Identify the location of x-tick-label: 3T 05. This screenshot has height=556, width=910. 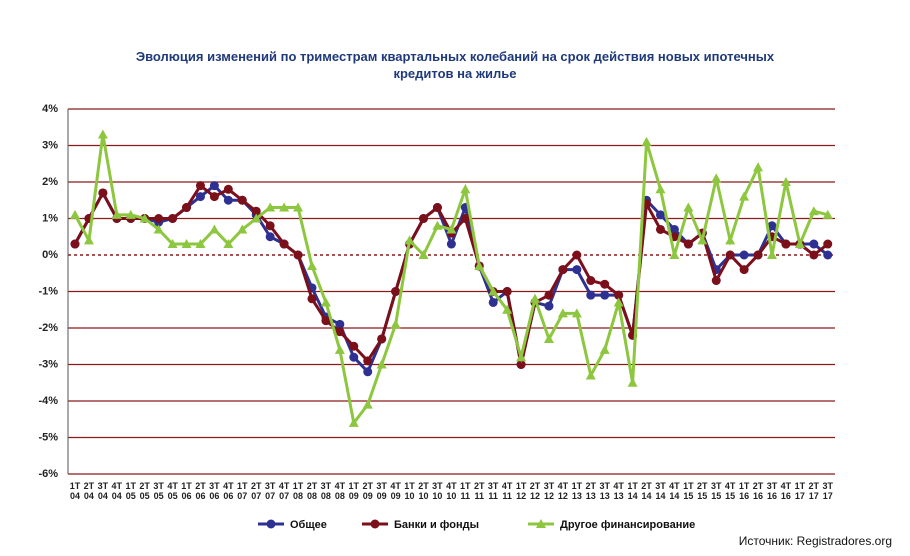
(158, 491).